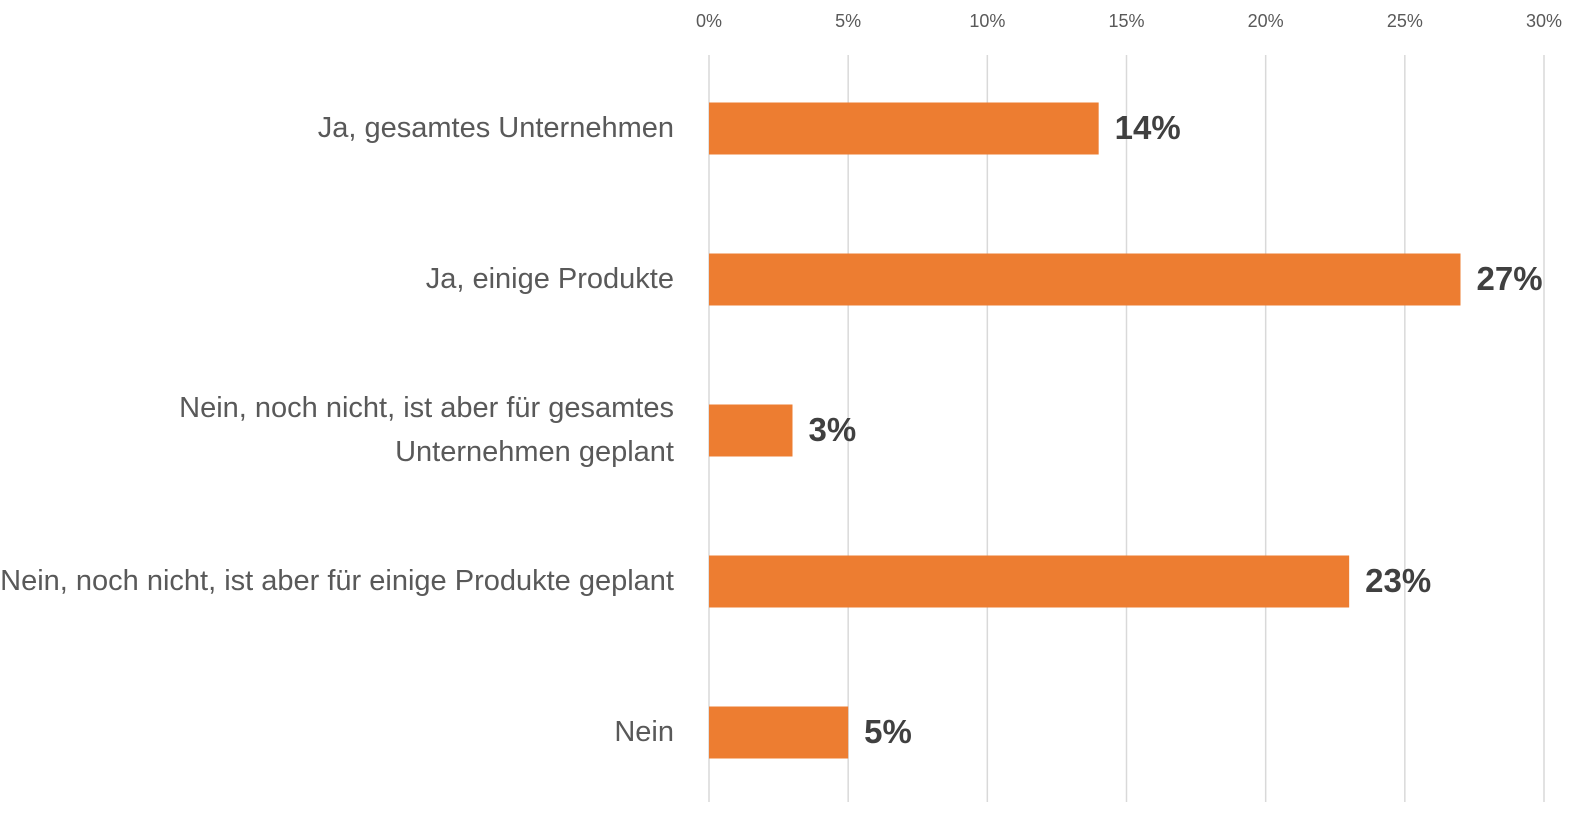 This screenshot has width=1592, height=816. I want to click on x-tick-label: 0%, so click(709, 21).